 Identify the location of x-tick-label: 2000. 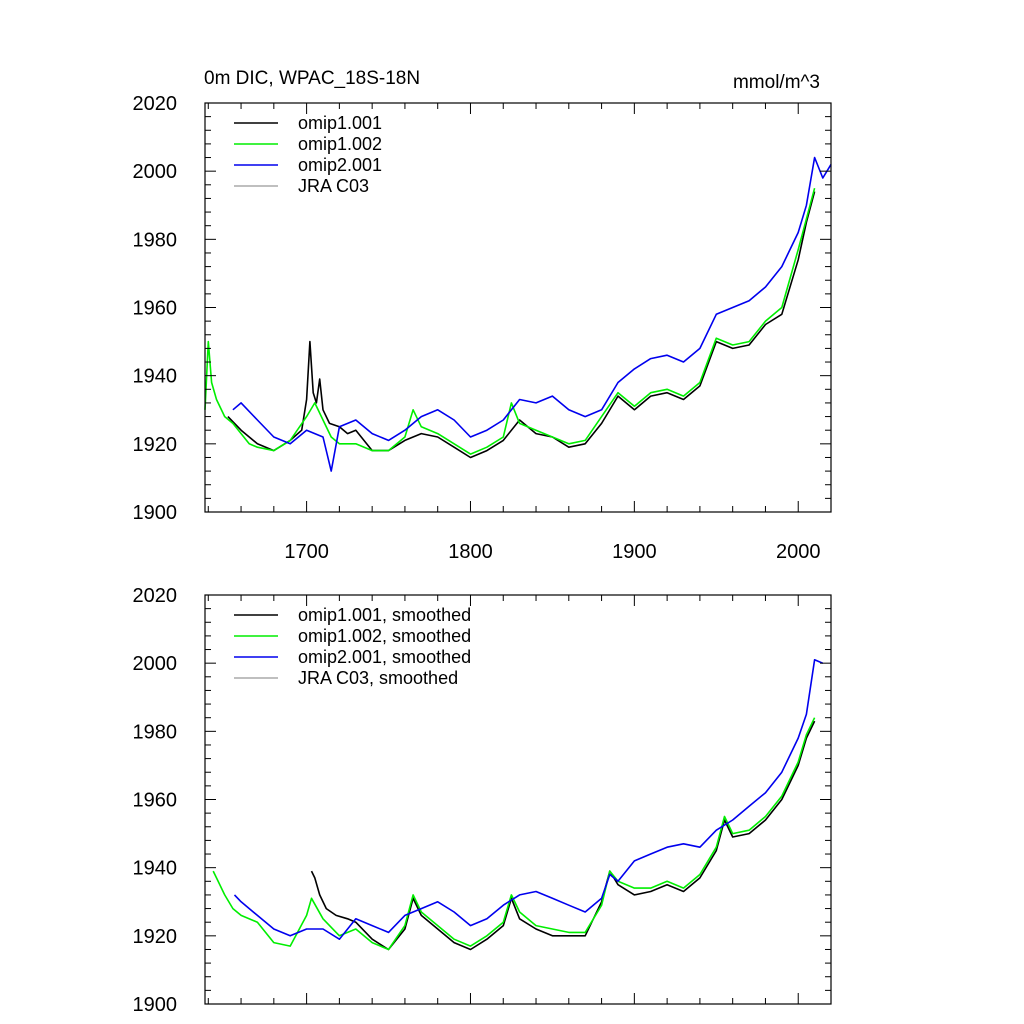
(798, 552).